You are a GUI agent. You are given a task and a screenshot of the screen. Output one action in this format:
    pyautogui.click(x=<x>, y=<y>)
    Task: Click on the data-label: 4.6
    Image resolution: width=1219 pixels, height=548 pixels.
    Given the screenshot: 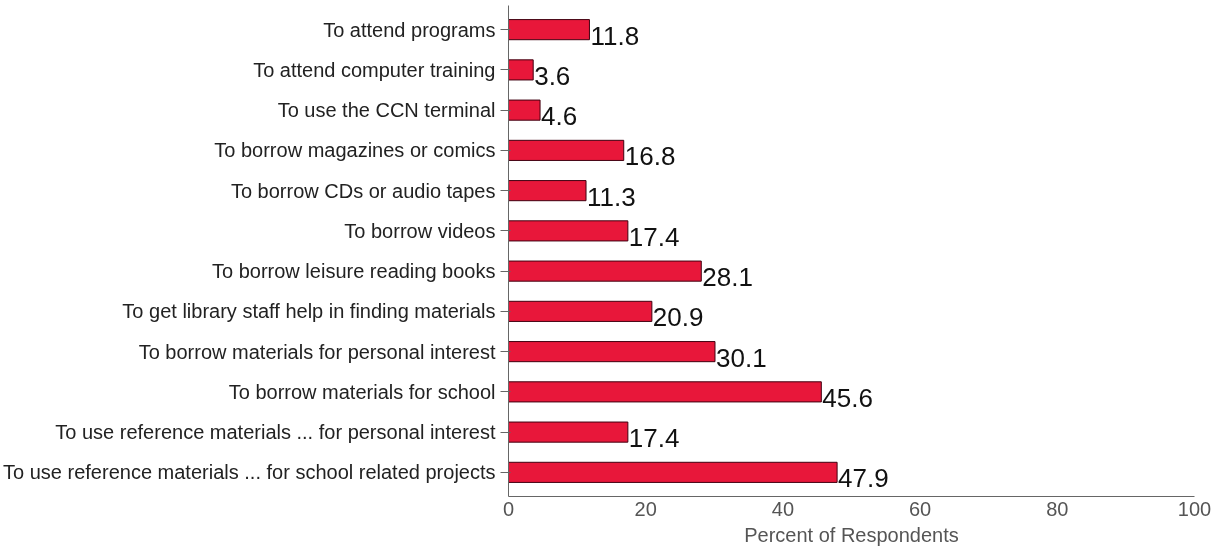 What is the action you would take?
    pyautogui.click(x=559, y=116)
    